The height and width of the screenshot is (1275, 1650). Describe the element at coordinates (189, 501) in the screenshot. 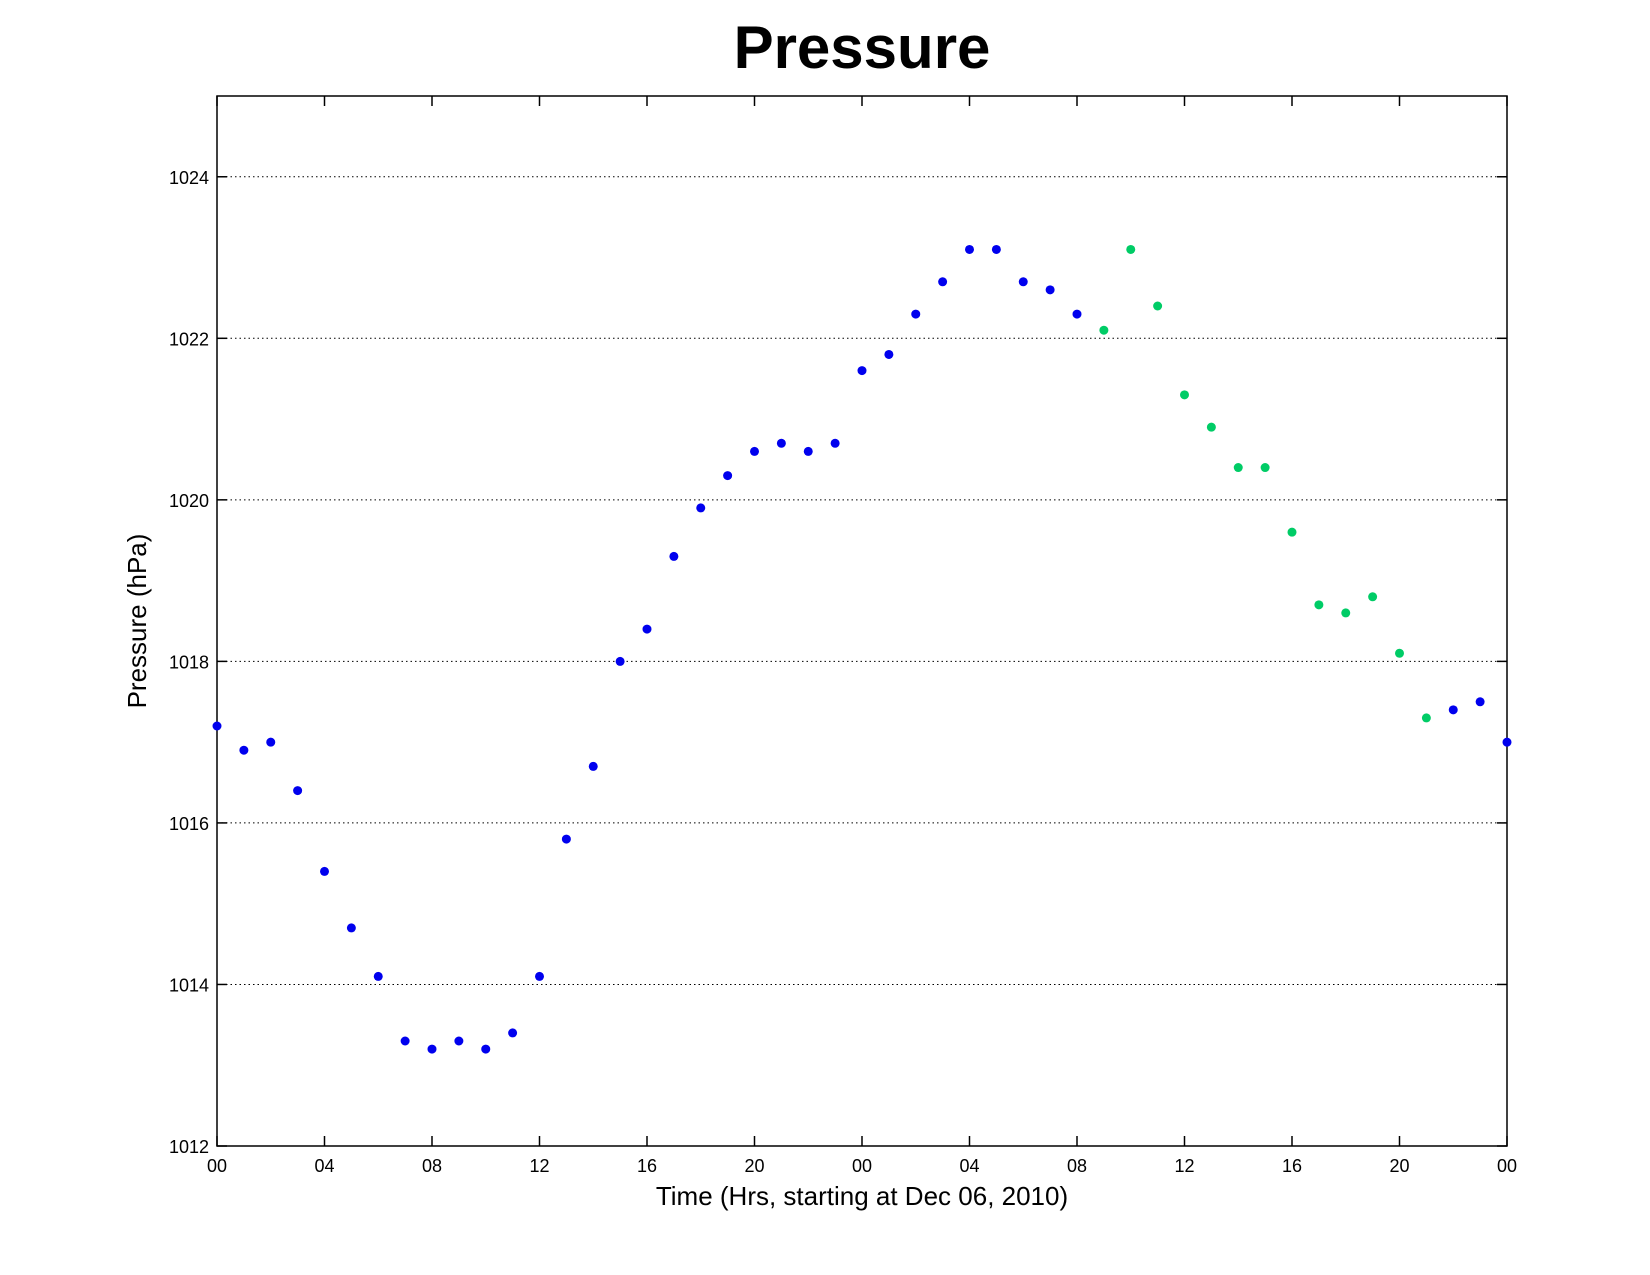

I see `y-tick-label: 1020` at that location.